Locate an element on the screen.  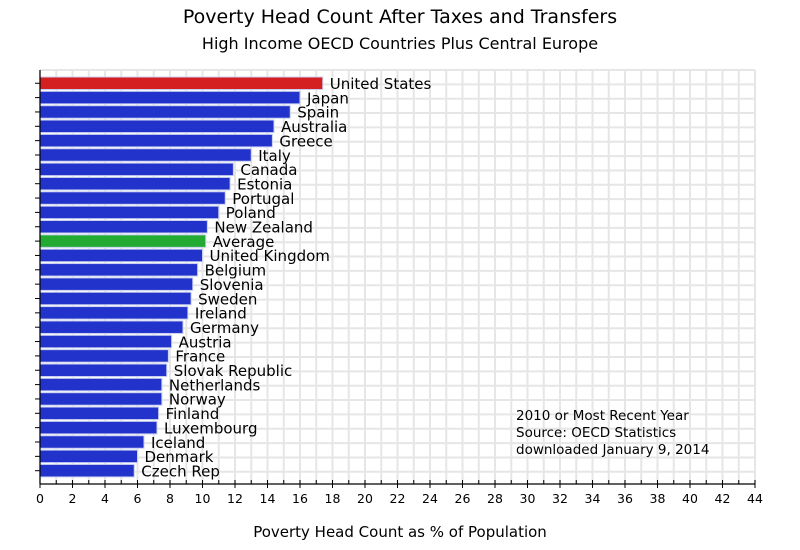
bar-portugal is located at coordinates (132, 198).